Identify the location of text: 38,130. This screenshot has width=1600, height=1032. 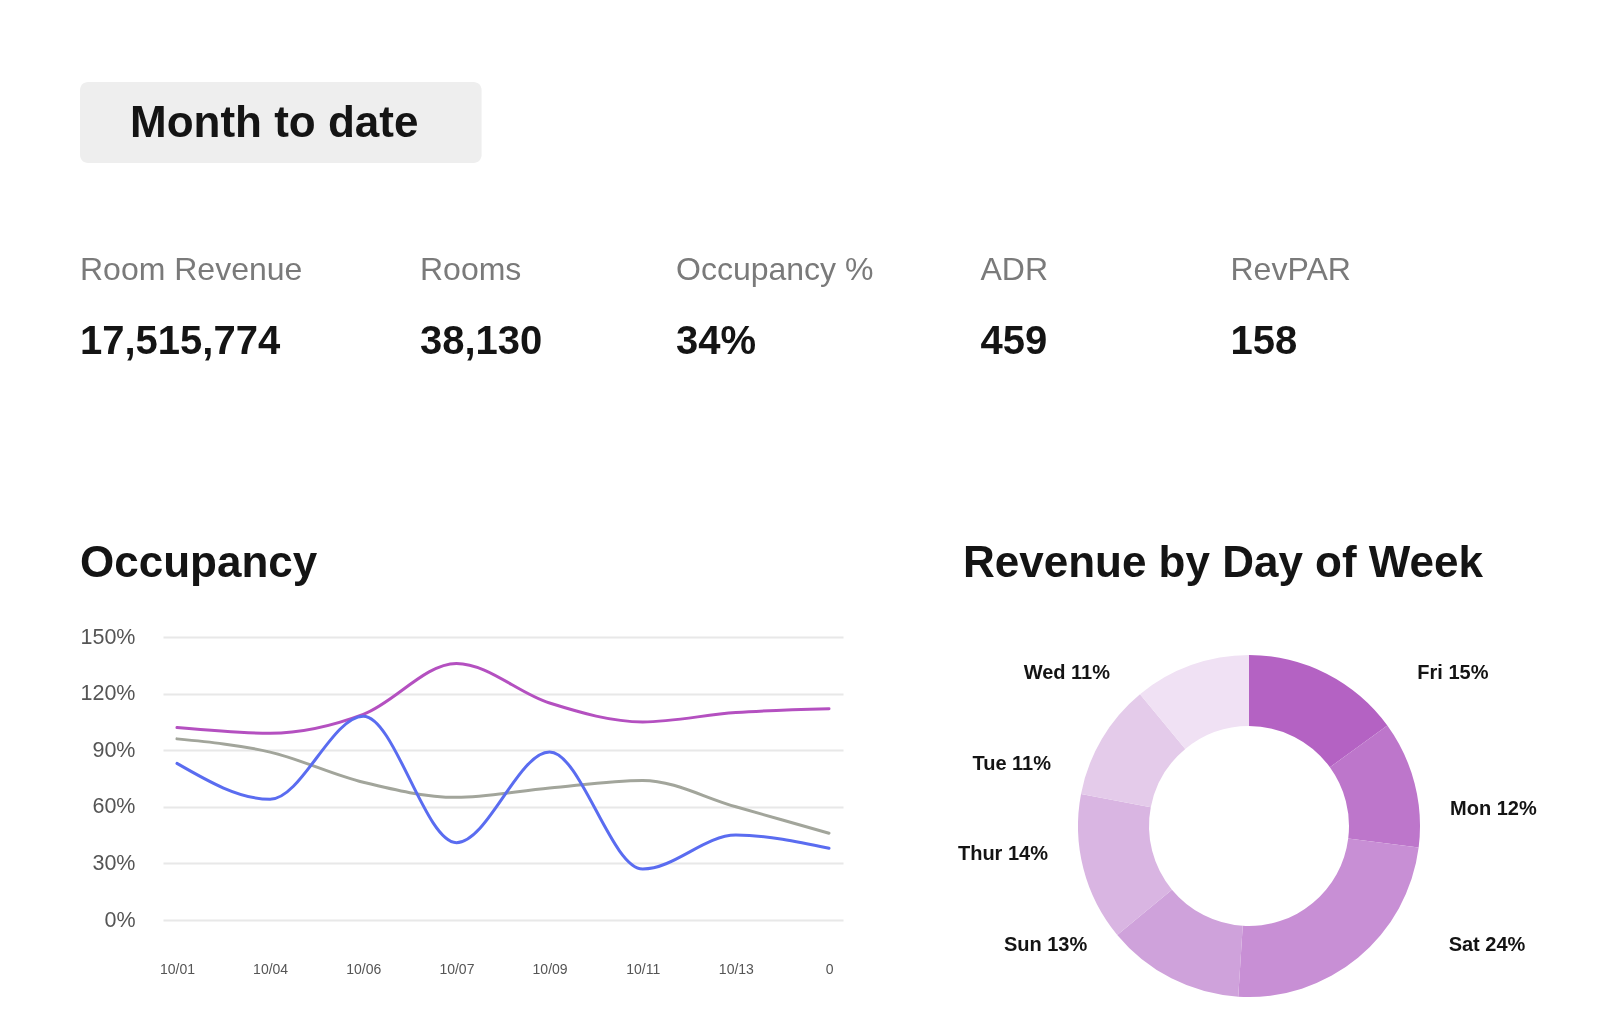
(481, 340).